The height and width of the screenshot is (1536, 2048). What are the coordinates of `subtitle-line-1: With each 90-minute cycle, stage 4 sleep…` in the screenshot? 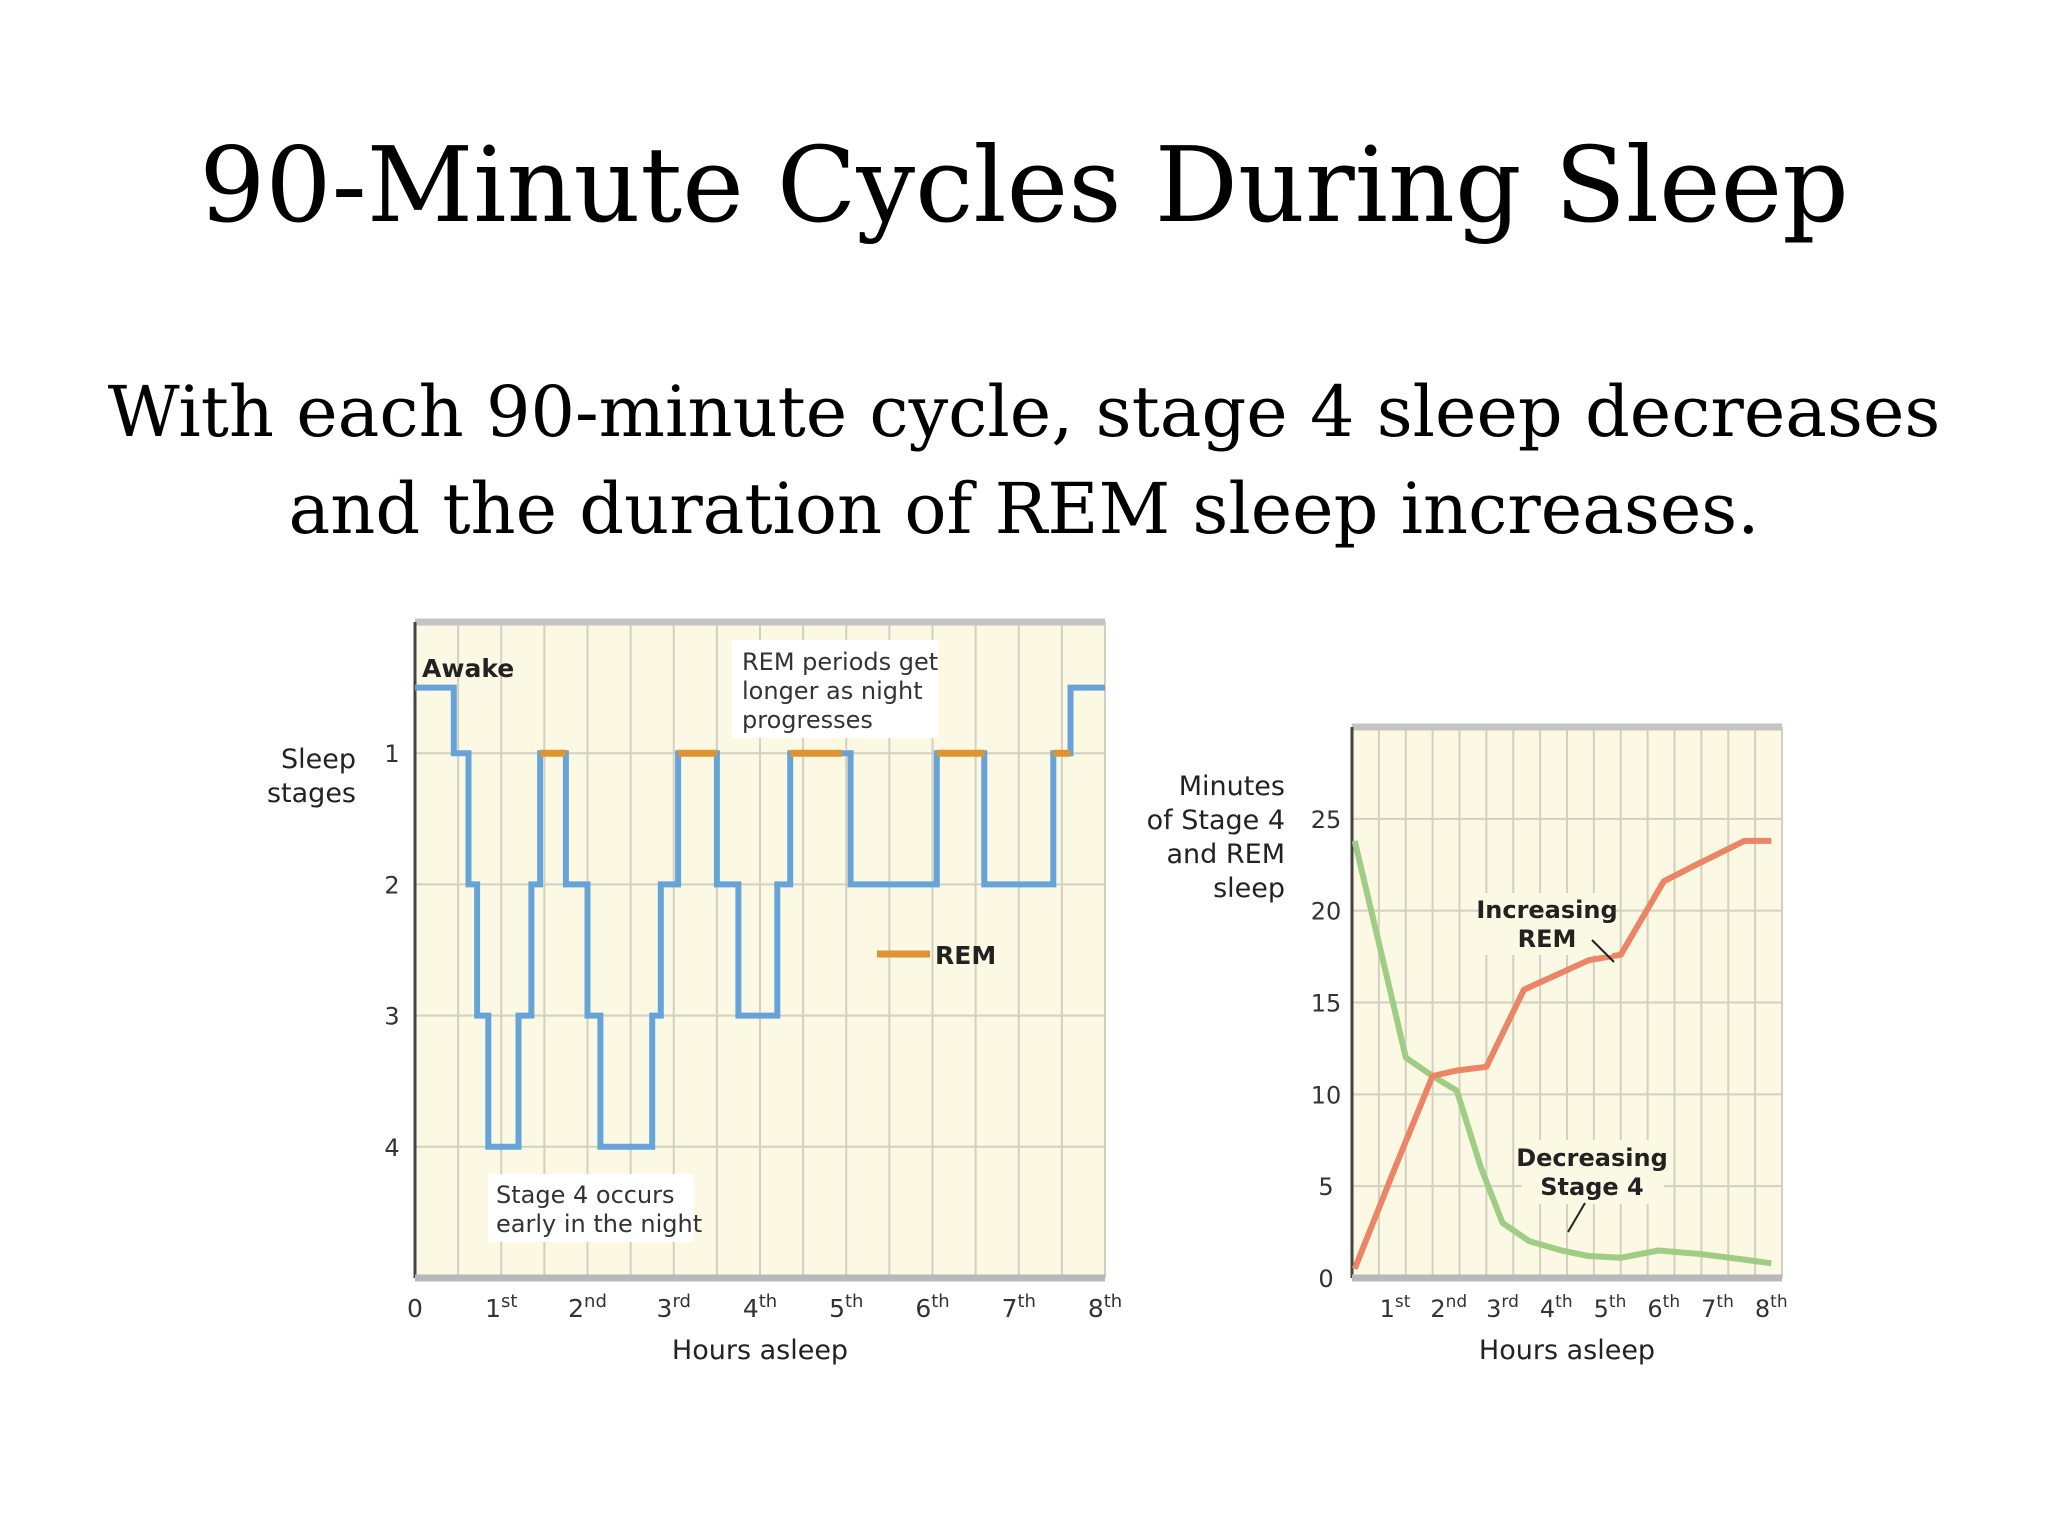 It's located at (1024, 412).